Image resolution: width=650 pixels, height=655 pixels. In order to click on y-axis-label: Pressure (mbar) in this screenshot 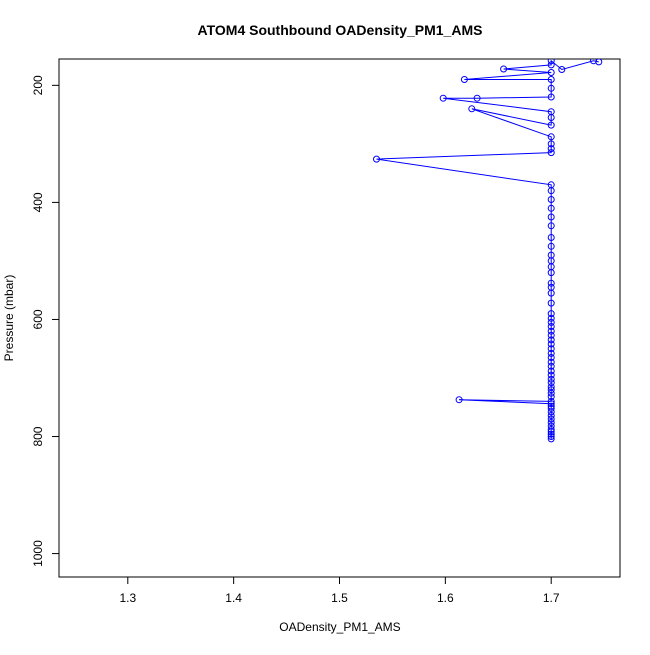, I will do `click(9, 318)`.